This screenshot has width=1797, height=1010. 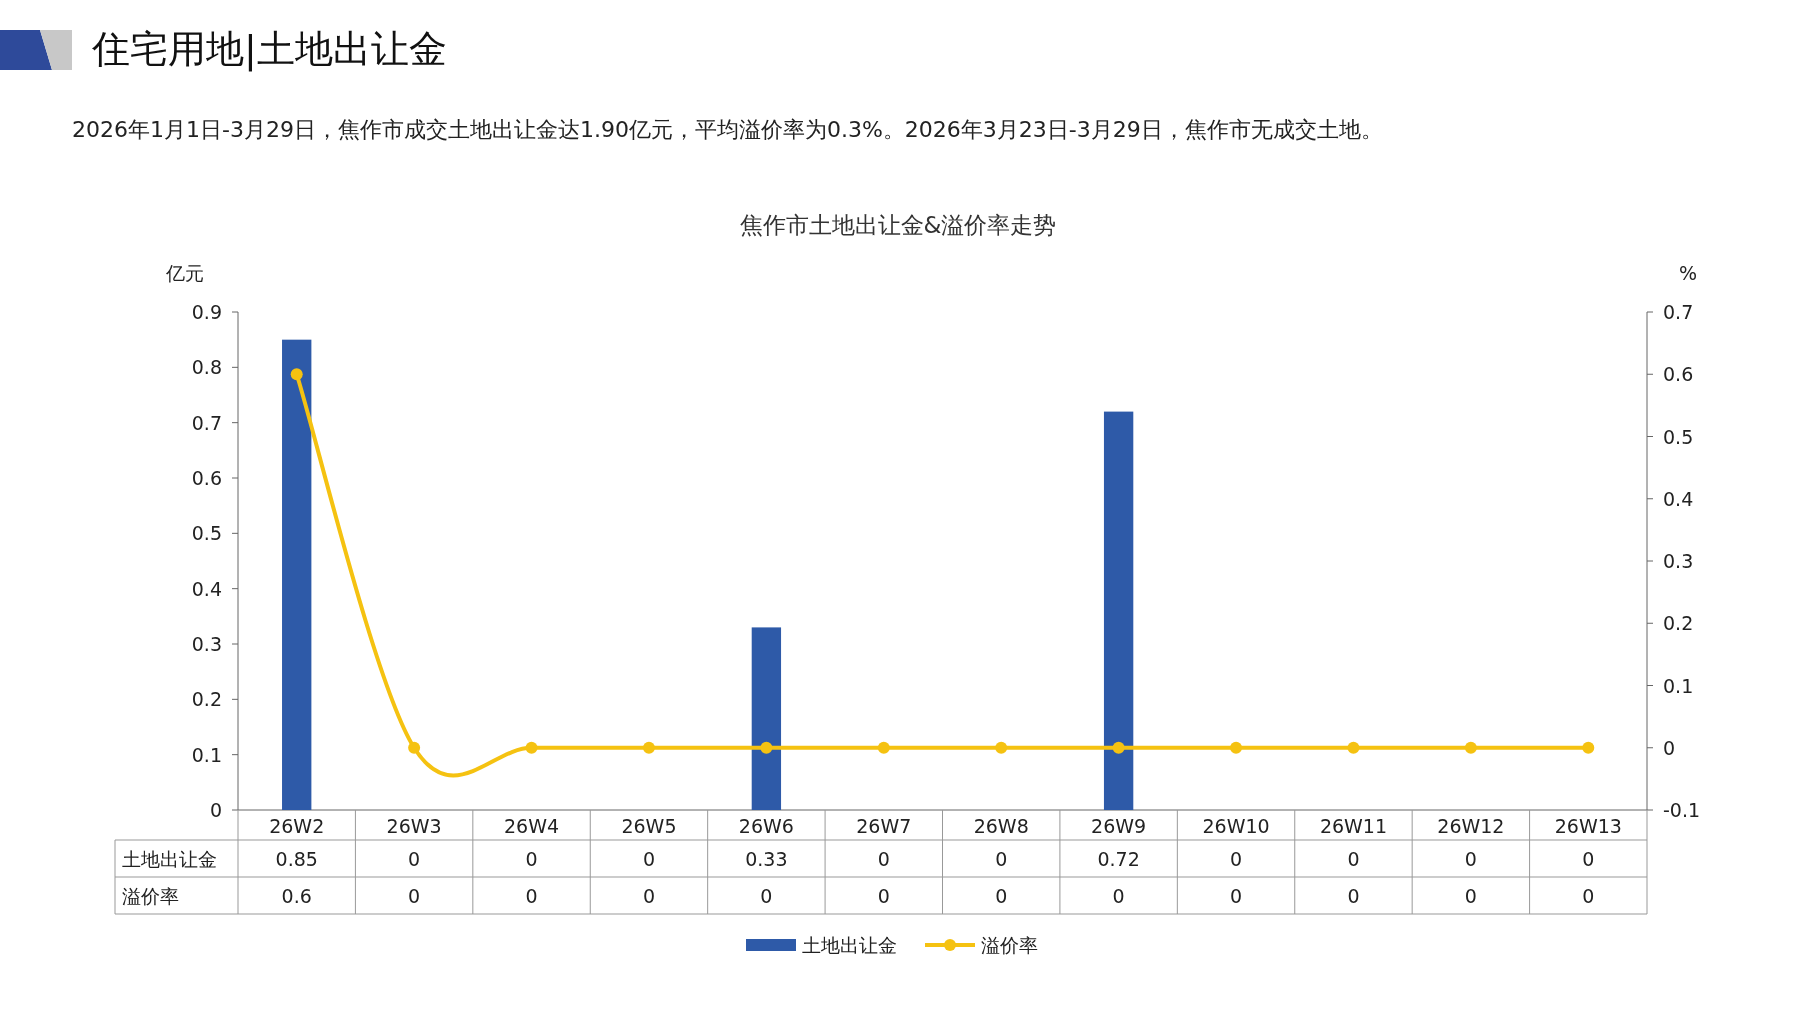 I want to click on y-tick-label: 0, so click(x=215, y=810).